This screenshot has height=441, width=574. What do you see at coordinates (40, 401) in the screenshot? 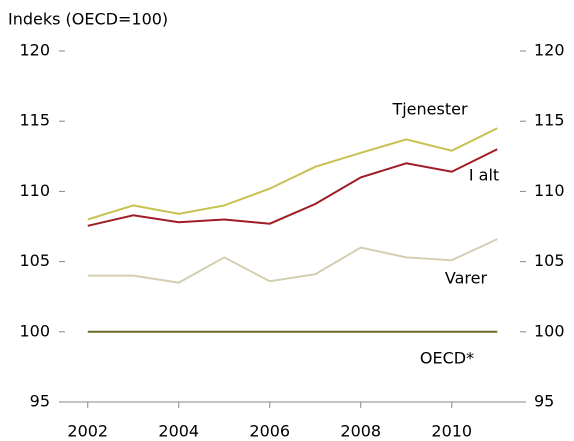
I see `y-tick-label: 95` at bounding box center [40, 401].